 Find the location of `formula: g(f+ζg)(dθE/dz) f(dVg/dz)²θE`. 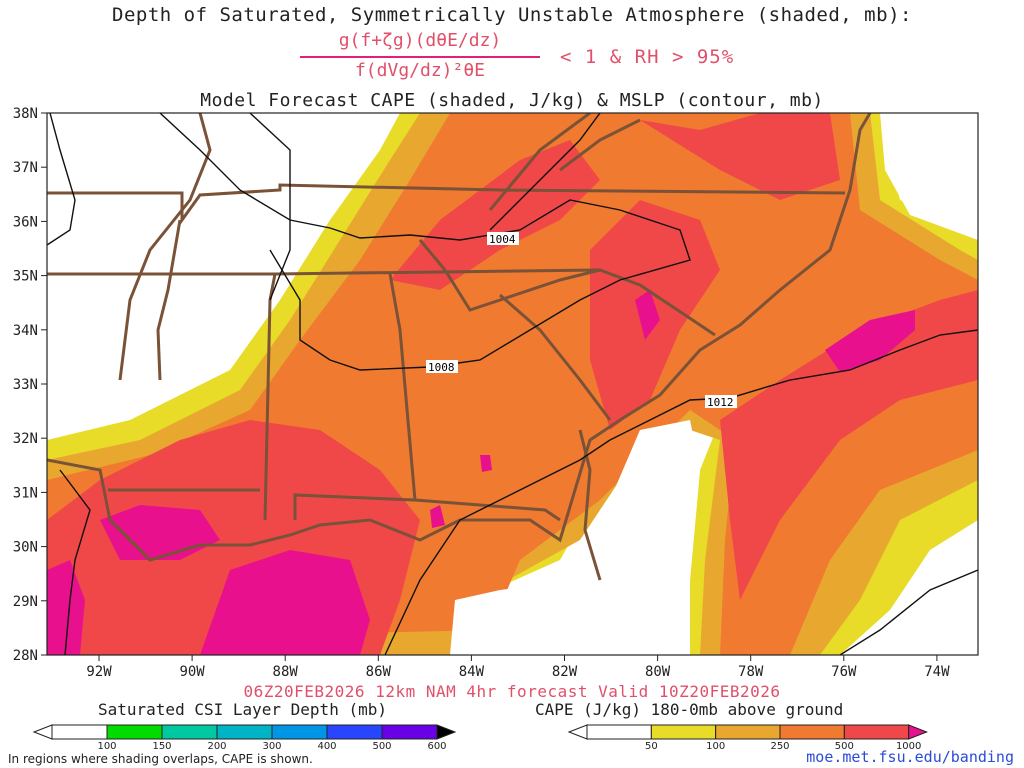

formula: g(f+ζg)(dθE/dz) f(dVg/dz)²θE is located at coordinates (420, 57).